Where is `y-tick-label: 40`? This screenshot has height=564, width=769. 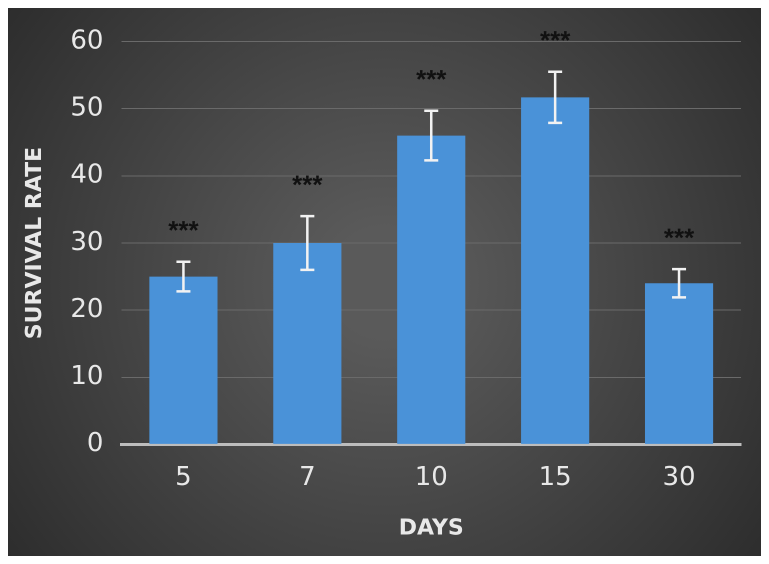 y-tick-label: 40 is located at coordinates (87, 175).